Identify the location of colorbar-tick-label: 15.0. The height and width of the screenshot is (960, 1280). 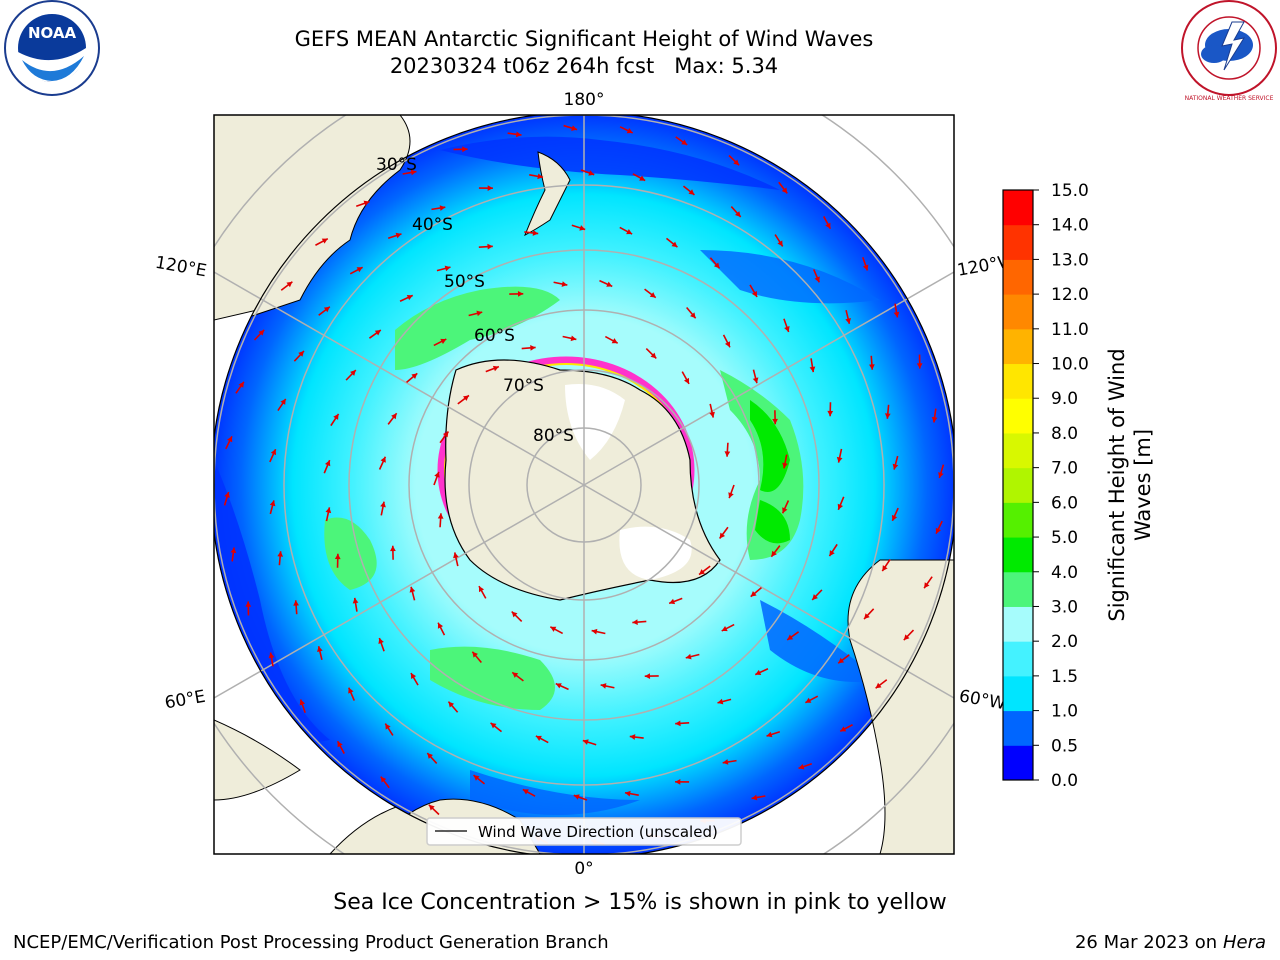
(1070, 191).